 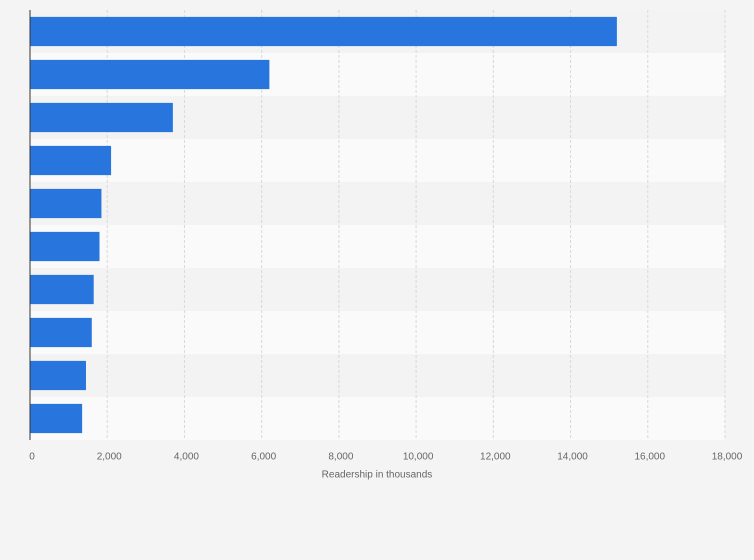 I want to click on x-tick-label: 0, so click(x=32, y=457).